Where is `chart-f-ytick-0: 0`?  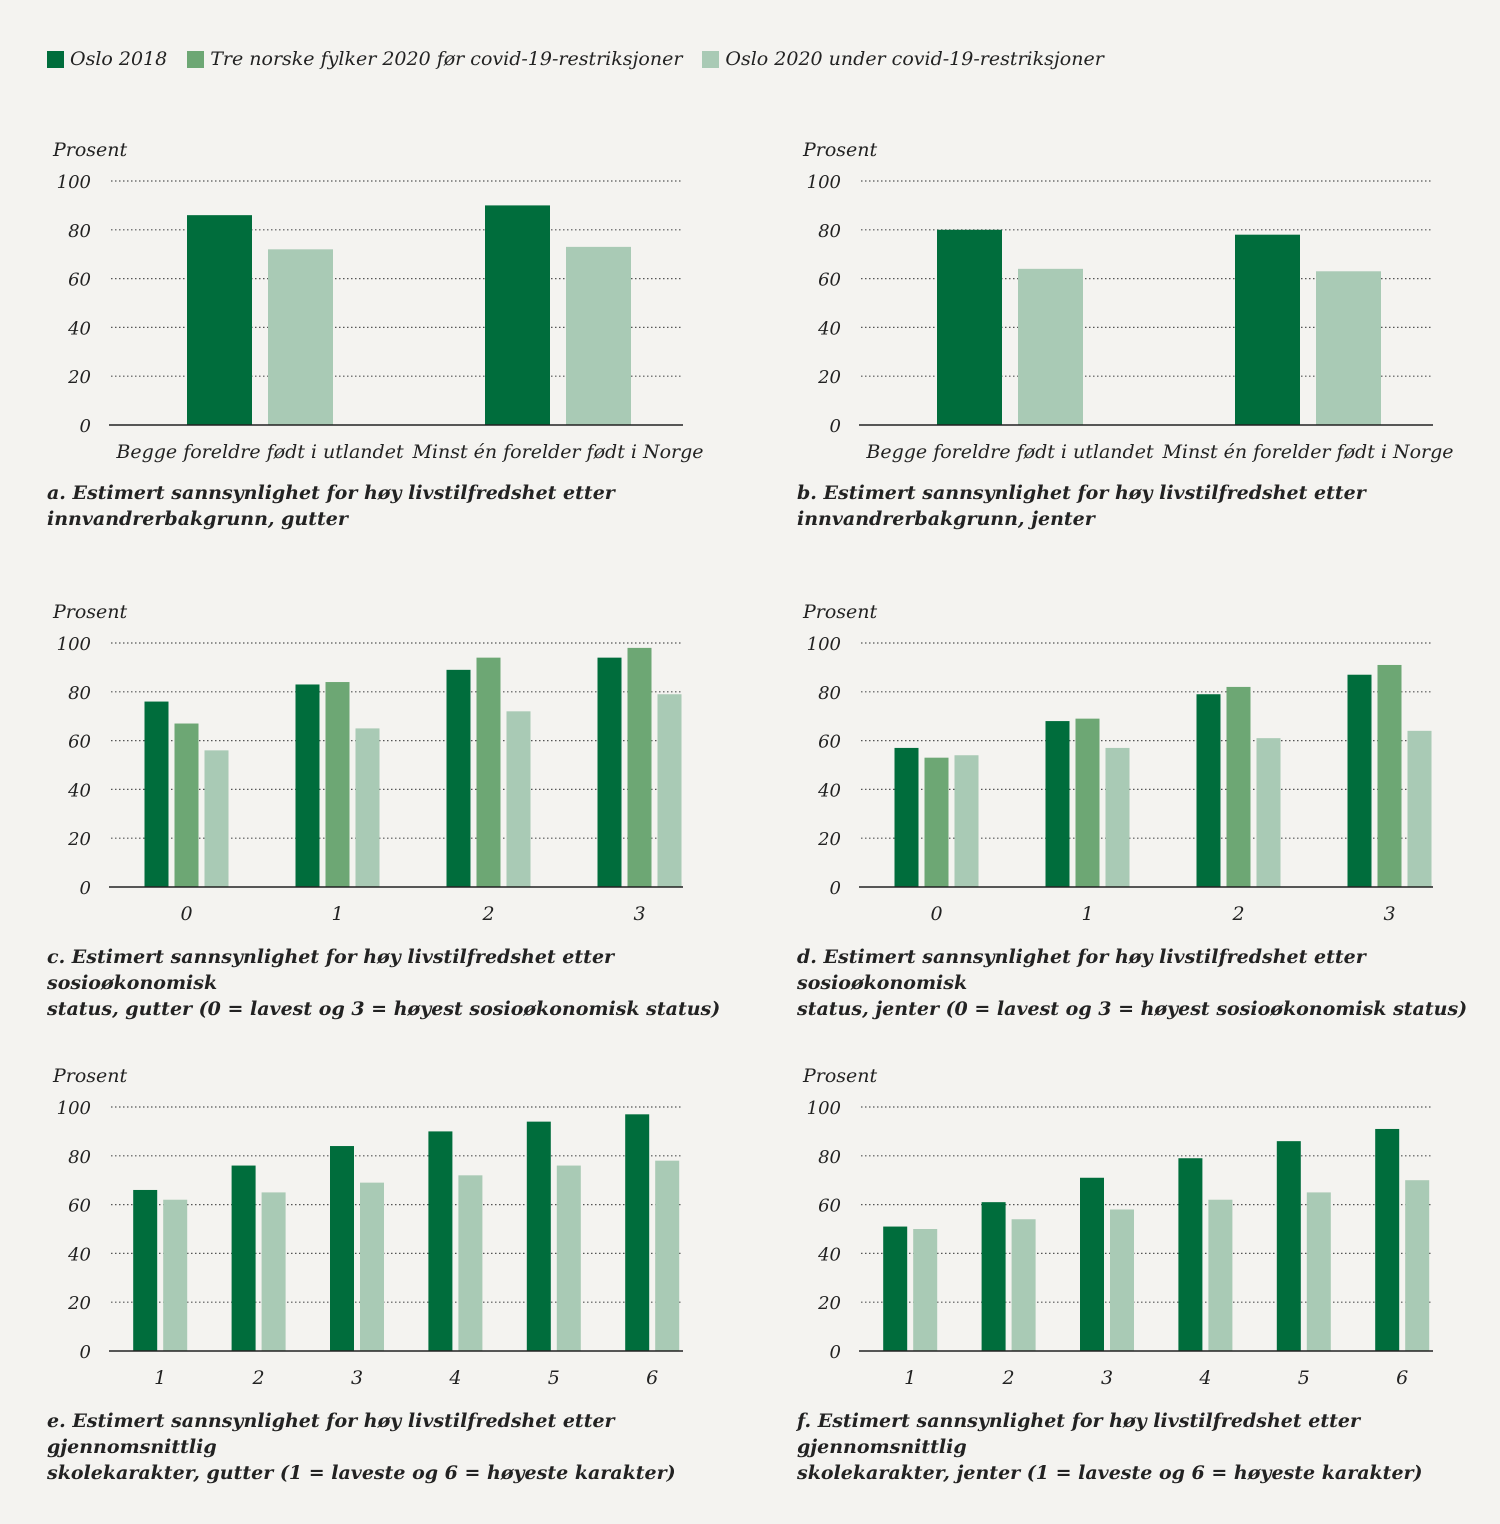 chart-f-ytick-0: 0 is located at coordinates (835, 1352).